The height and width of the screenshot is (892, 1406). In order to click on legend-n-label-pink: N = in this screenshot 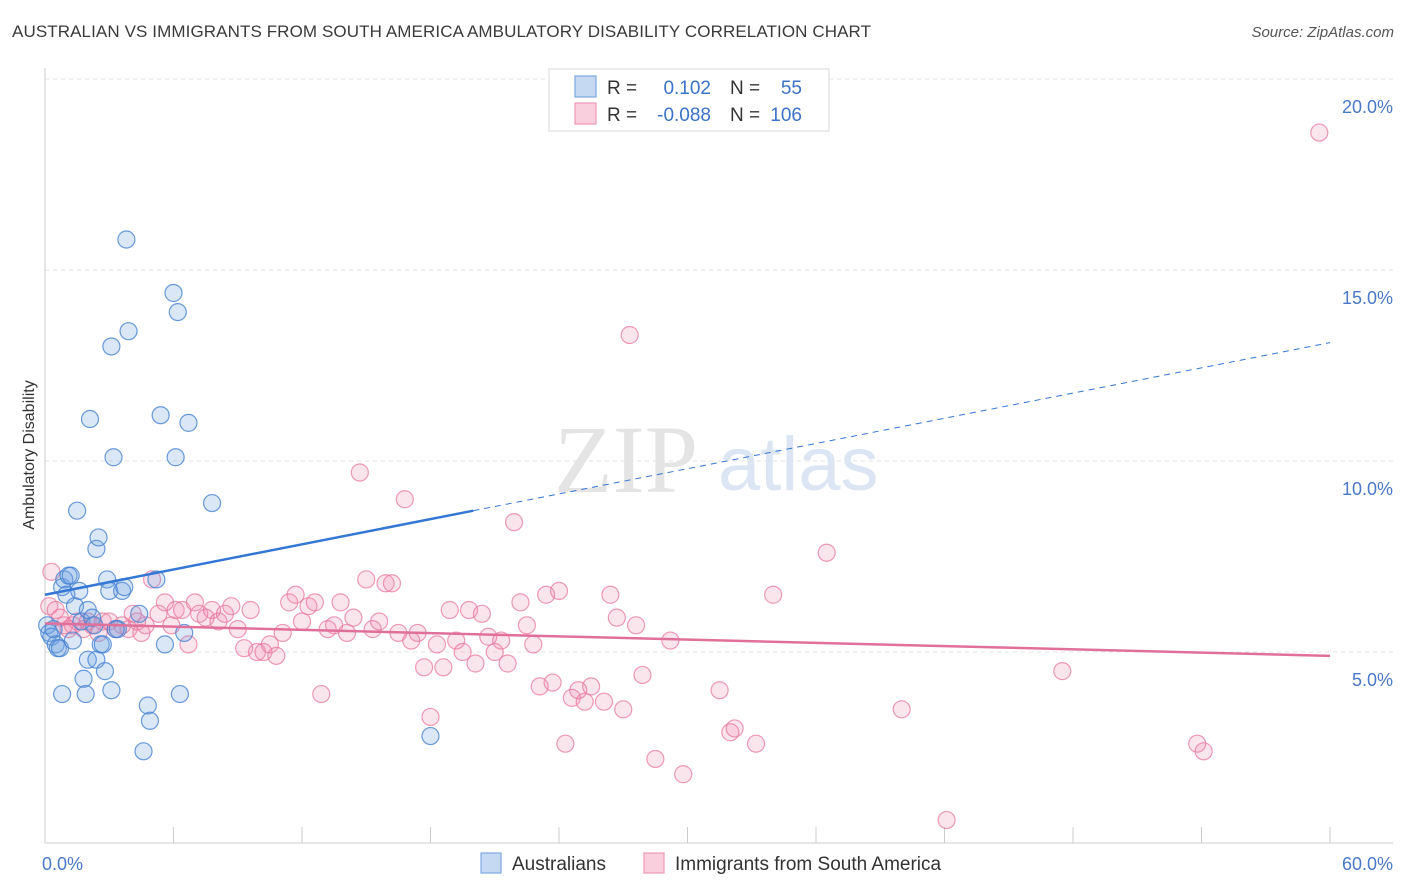, I will do `click(745, 115)`.